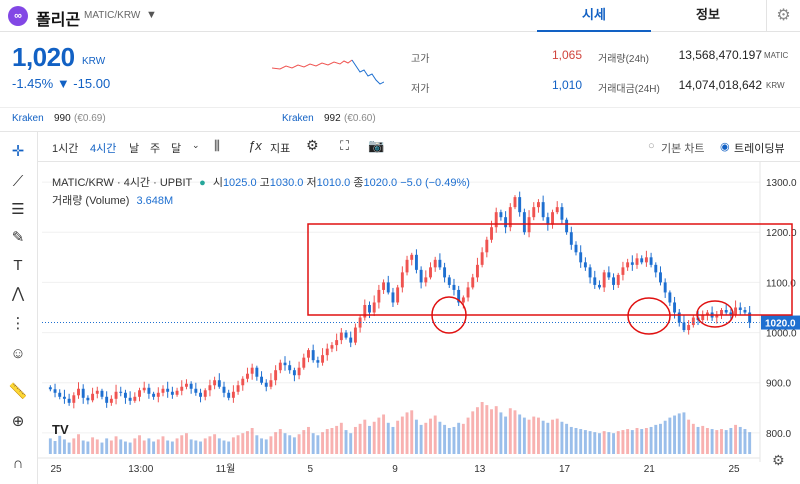 The image size is (800, 484). I want to click on price-unit: KRW, so click(94, 61).